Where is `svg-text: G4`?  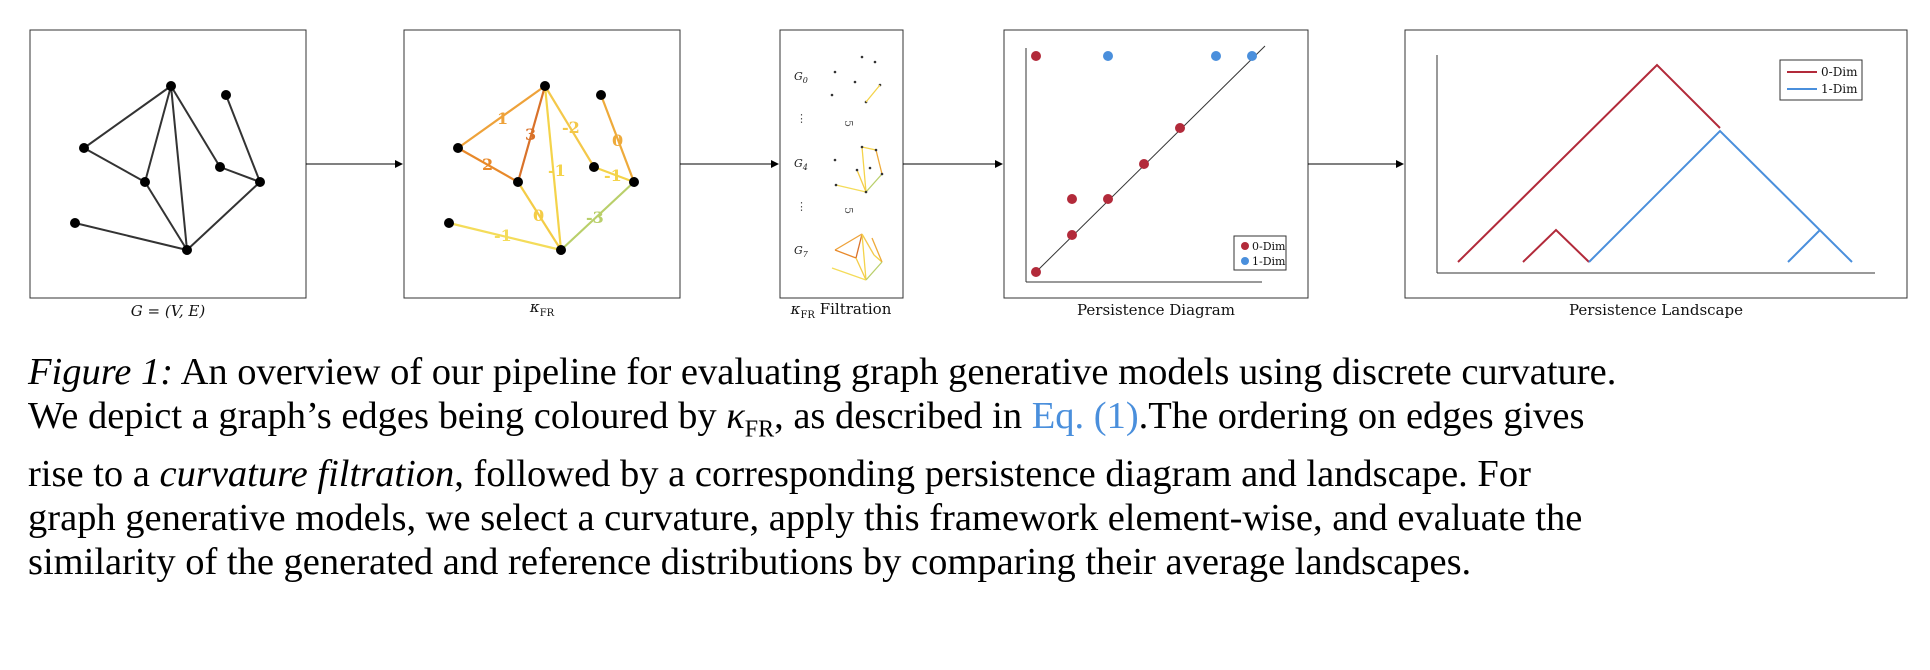 svg-text: G4 is located at coordinates (801, 164).